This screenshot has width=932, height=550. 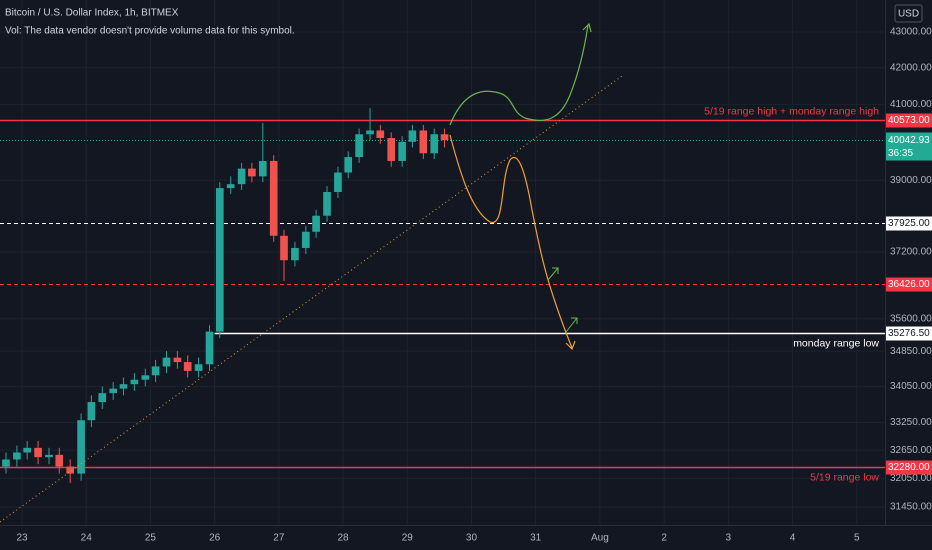 I want to click on currency: USD, so click(x=908, y=14).